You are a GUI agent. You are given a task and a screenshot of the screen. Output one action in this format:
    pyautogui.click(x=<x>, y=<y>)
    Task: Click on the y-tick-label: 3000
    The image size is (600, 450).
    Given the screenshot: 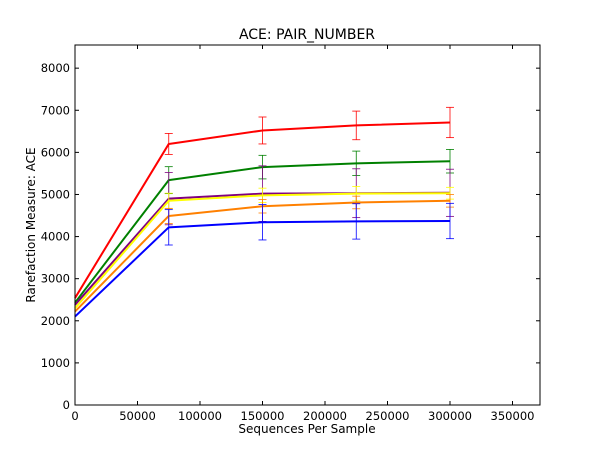 What is the action you would take?
    pyautogui.click(x=55, y=279)
    